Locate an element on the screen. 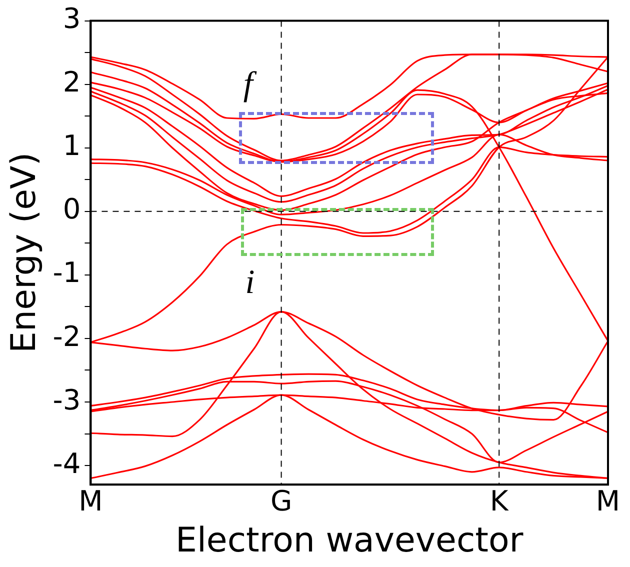  annotation: i is located at coordinates (250, 282).